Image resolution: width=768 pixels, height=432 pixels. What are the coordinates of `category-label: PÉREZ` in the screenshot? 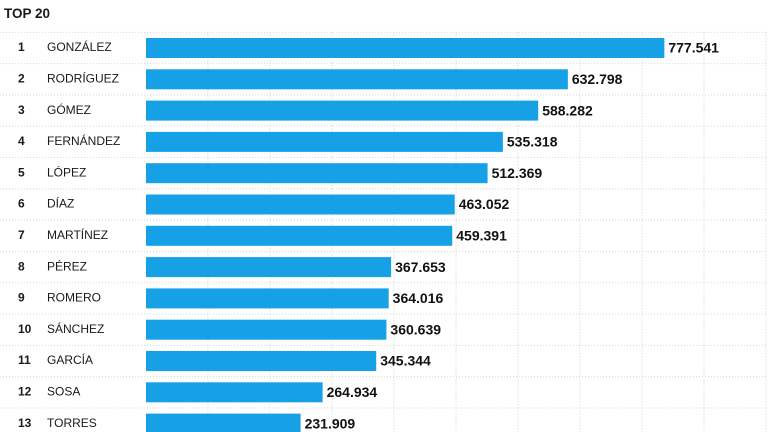 It's located at (67, 265).